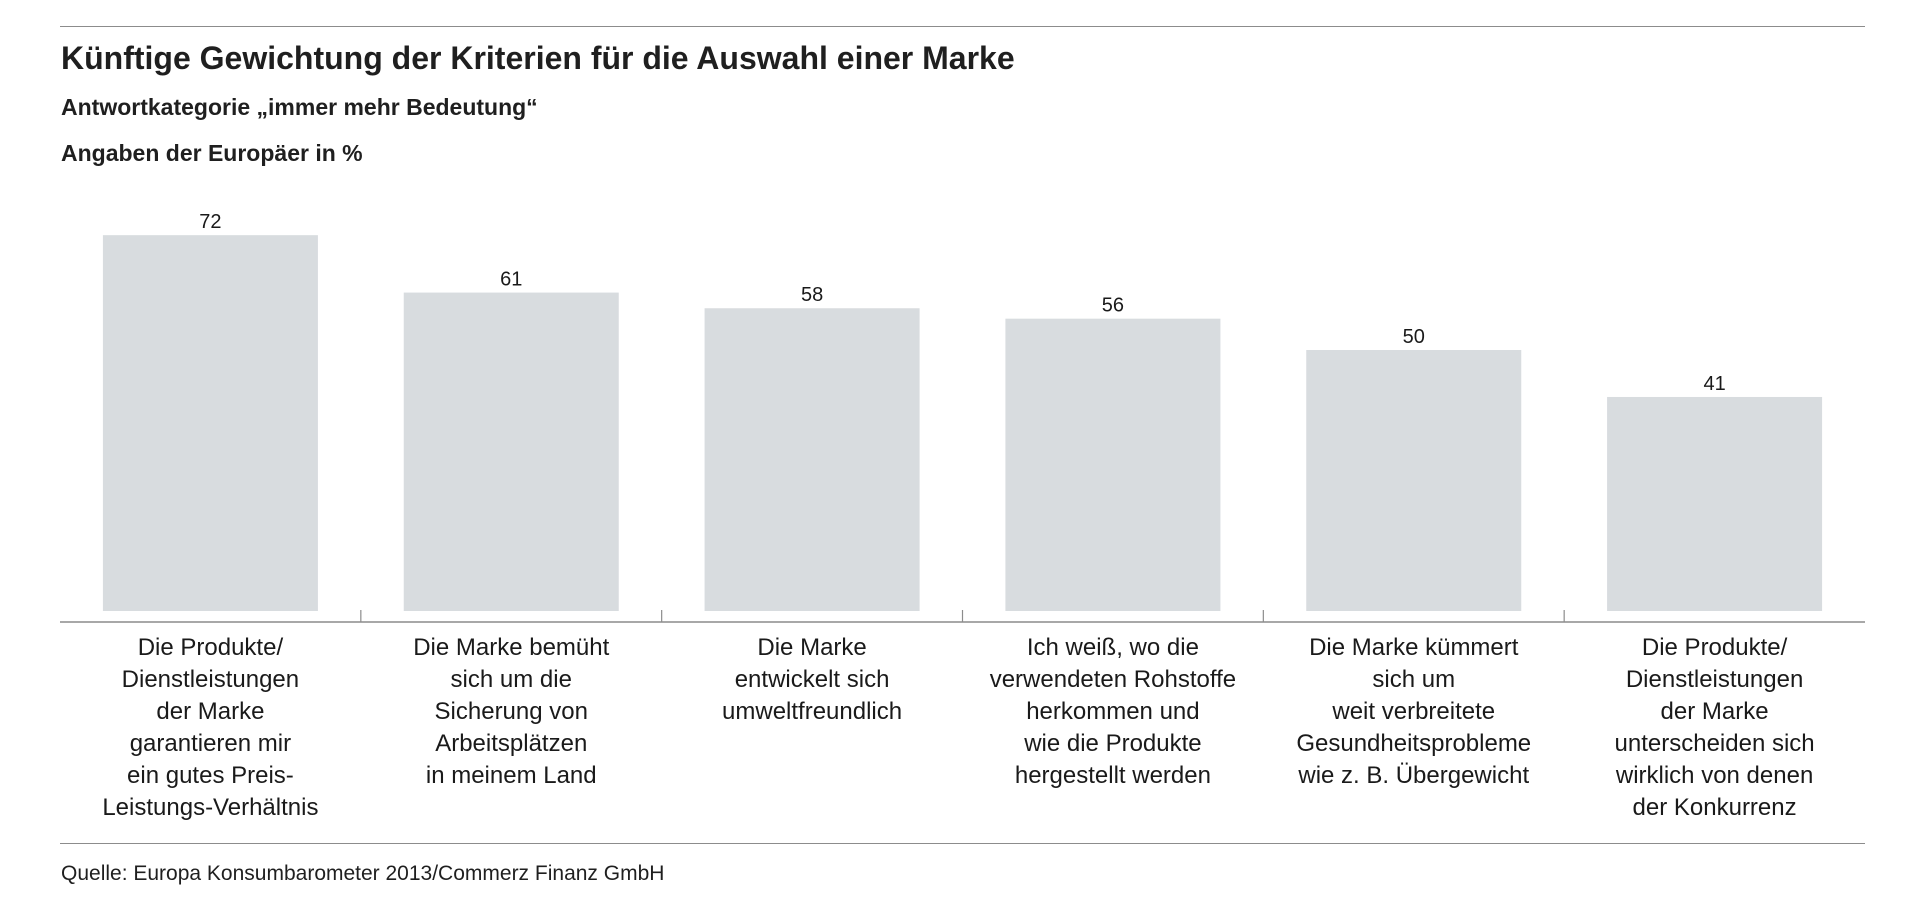 This screenshot has width=1920, height=914. Describe the element at coordinates (1714, 384) in the screenshot. I see `data-label-6: 41` at that location.